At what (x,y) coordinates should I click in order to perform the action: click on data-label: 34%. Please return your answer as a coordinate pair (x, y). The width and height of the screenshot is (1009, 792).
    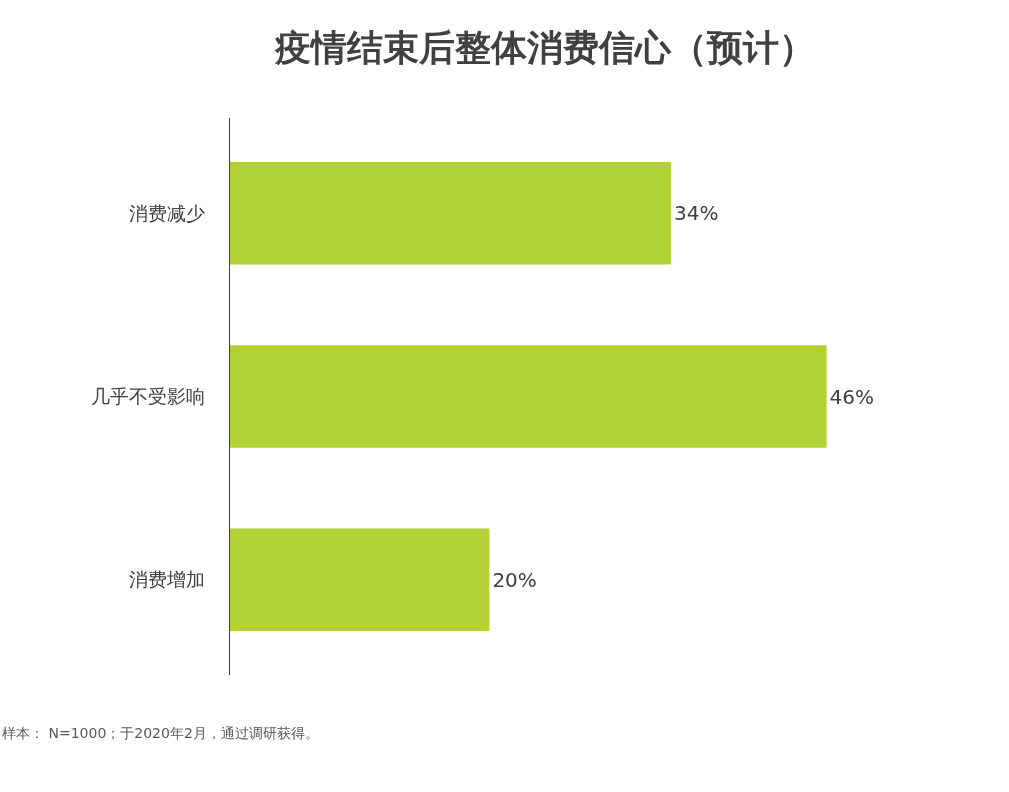
    Looking at the image, I should click on (696, 213).